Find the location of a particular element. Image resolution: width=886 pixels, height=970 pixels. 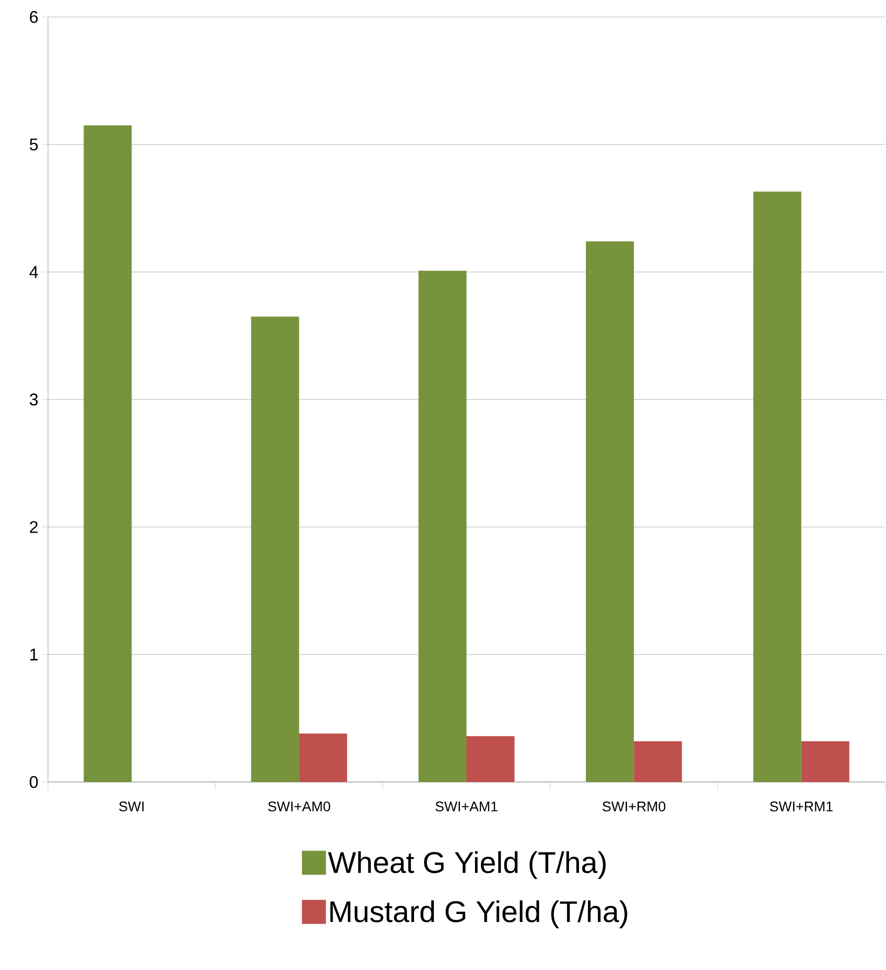

legend-label: Wheat G Yield (T/ha) is located at coordinates (467, 865).